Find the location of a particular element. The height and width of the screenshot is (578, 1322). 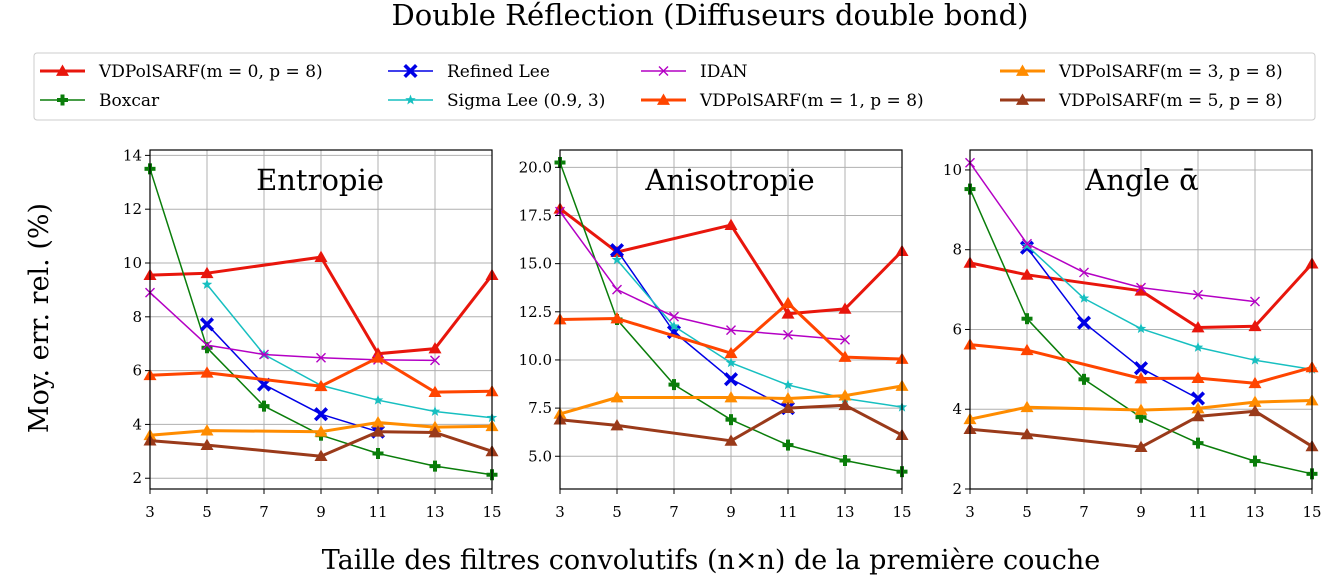

legend-entry-vdpolsarf-m-0-p-8: VDPolSARF(m = 0, p = 8) is located at coordinates (181, 72).